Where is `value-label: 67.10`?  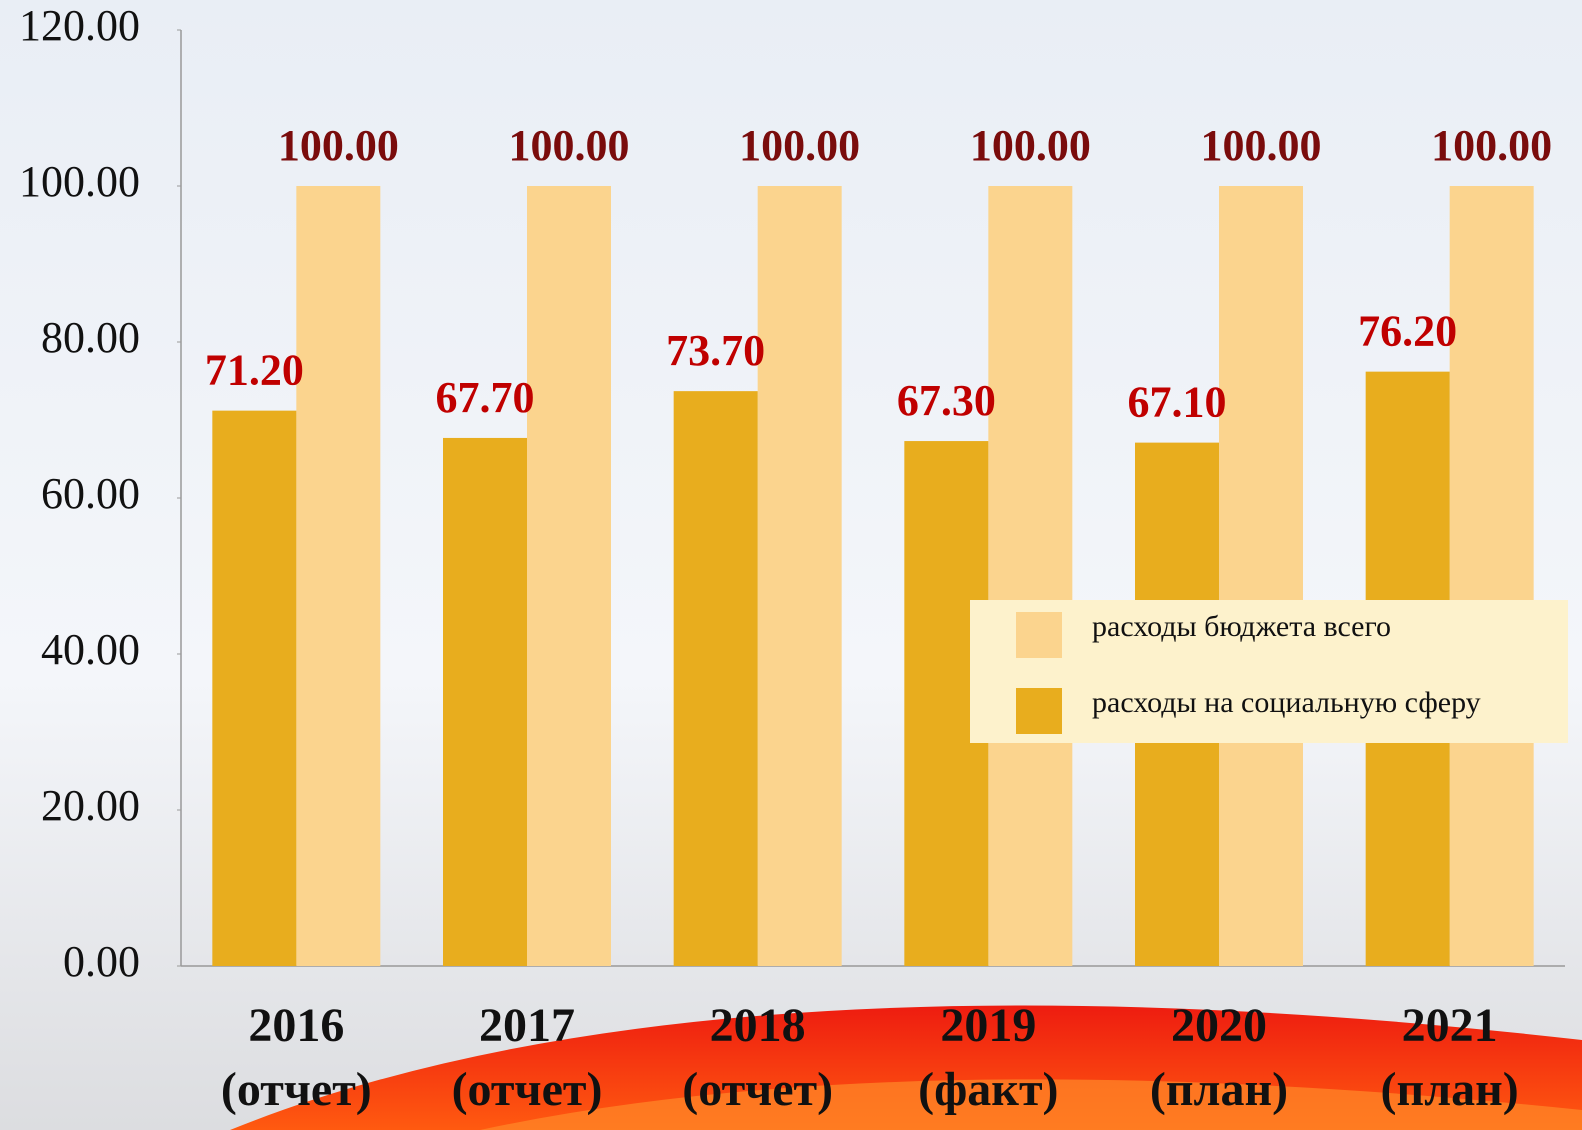 value-label: 67.10 is located at coordinates (1177, 402).